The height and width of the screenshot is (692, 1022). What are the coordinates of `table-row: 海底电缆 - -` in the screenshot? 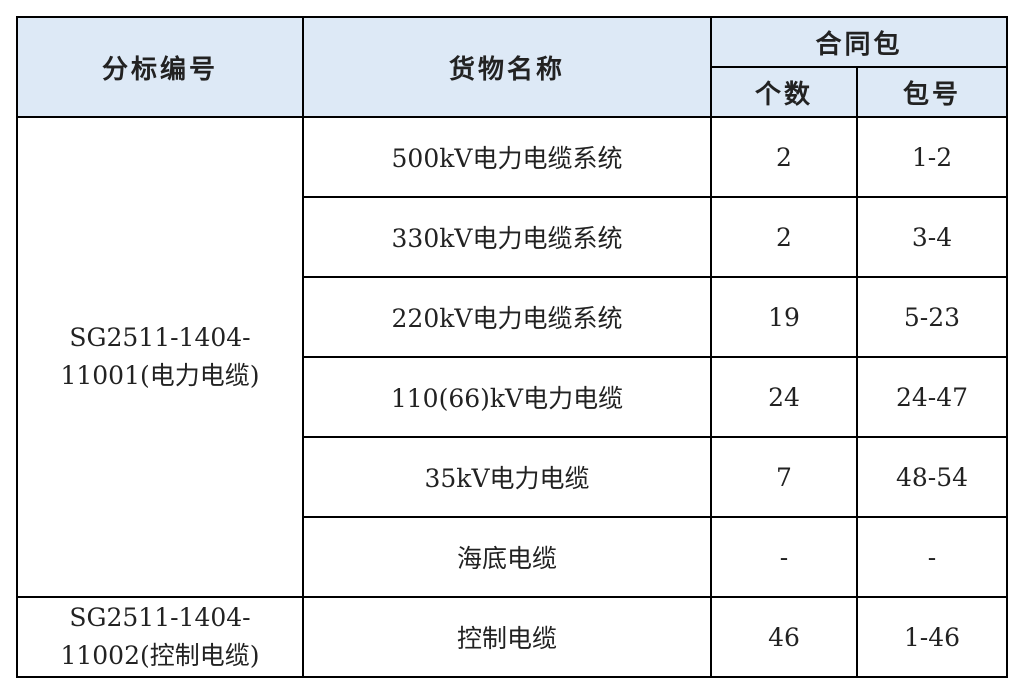 It's located at (512, 557).